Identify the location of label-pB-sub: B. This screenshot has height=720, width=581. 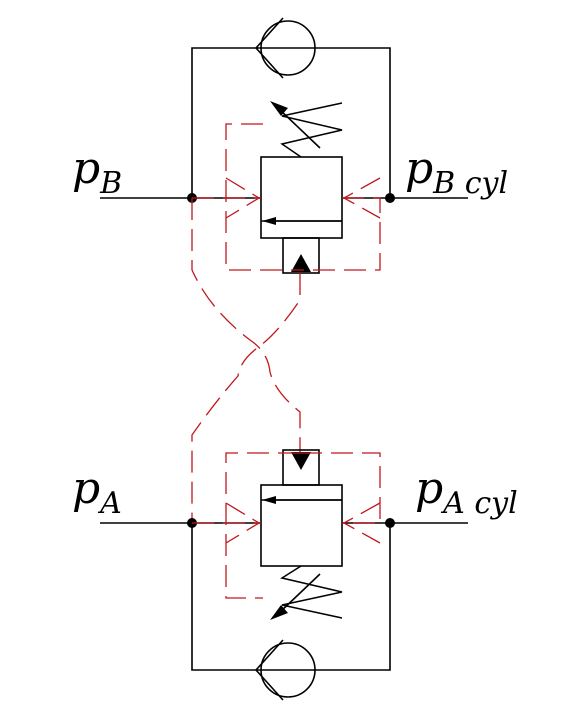
(110, 183).